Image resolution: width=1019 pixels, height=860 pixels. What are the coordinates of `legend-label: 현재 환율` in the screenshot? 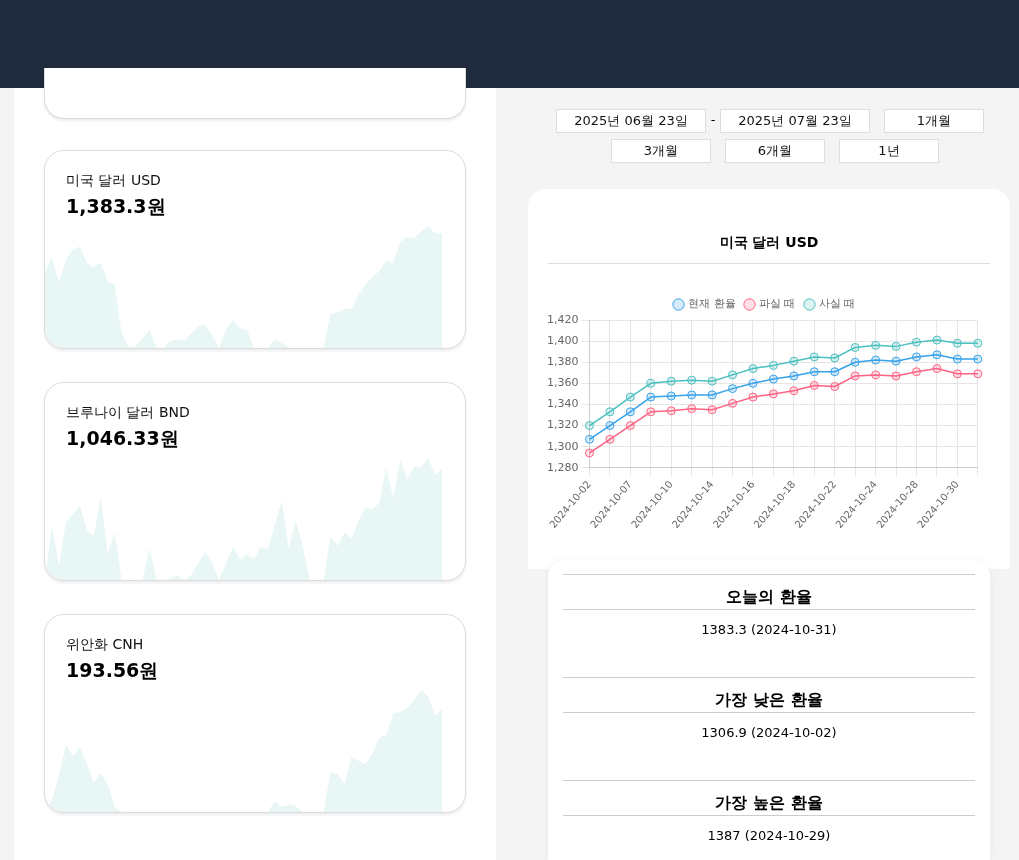 It's located at (712, 304).